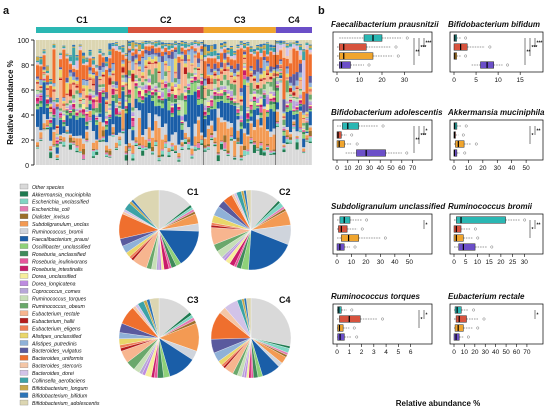 Image resolution: width=553 pixels, height=411 pixels. I want to click on box-panel-title: Ruminococcus torques, so click(375, 296).